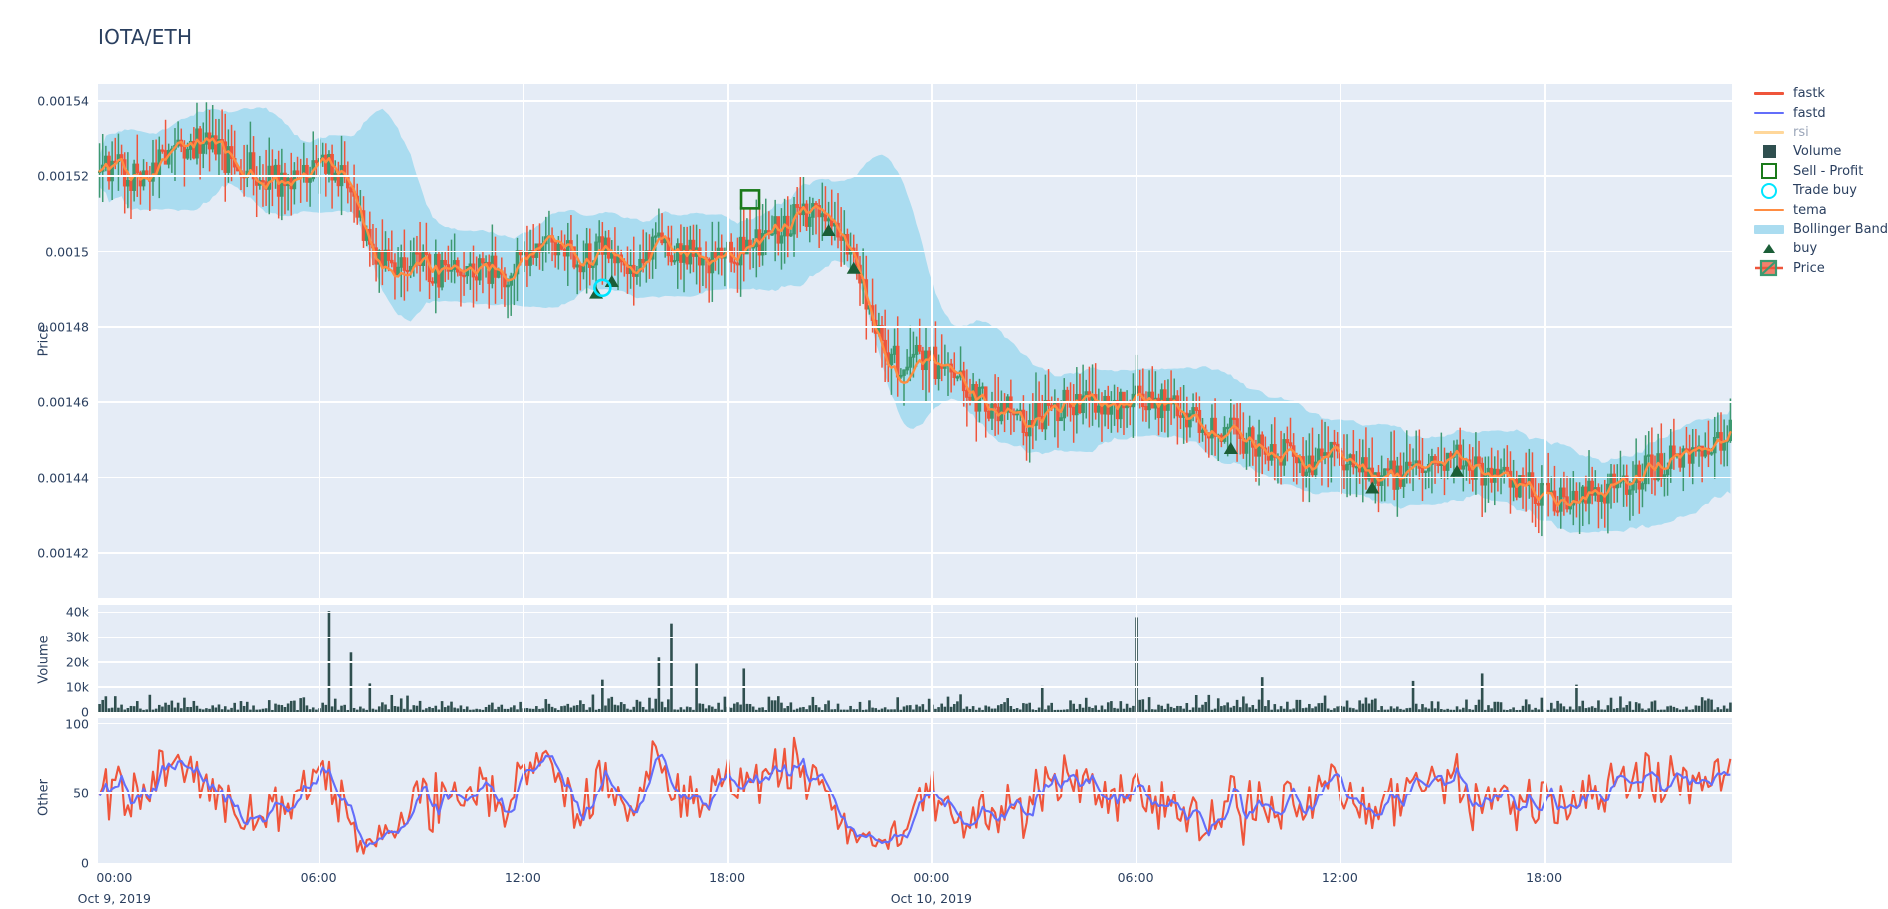 The image size is (1888, 909). I want to click on other-axis-title: Other, so click(44, 797).